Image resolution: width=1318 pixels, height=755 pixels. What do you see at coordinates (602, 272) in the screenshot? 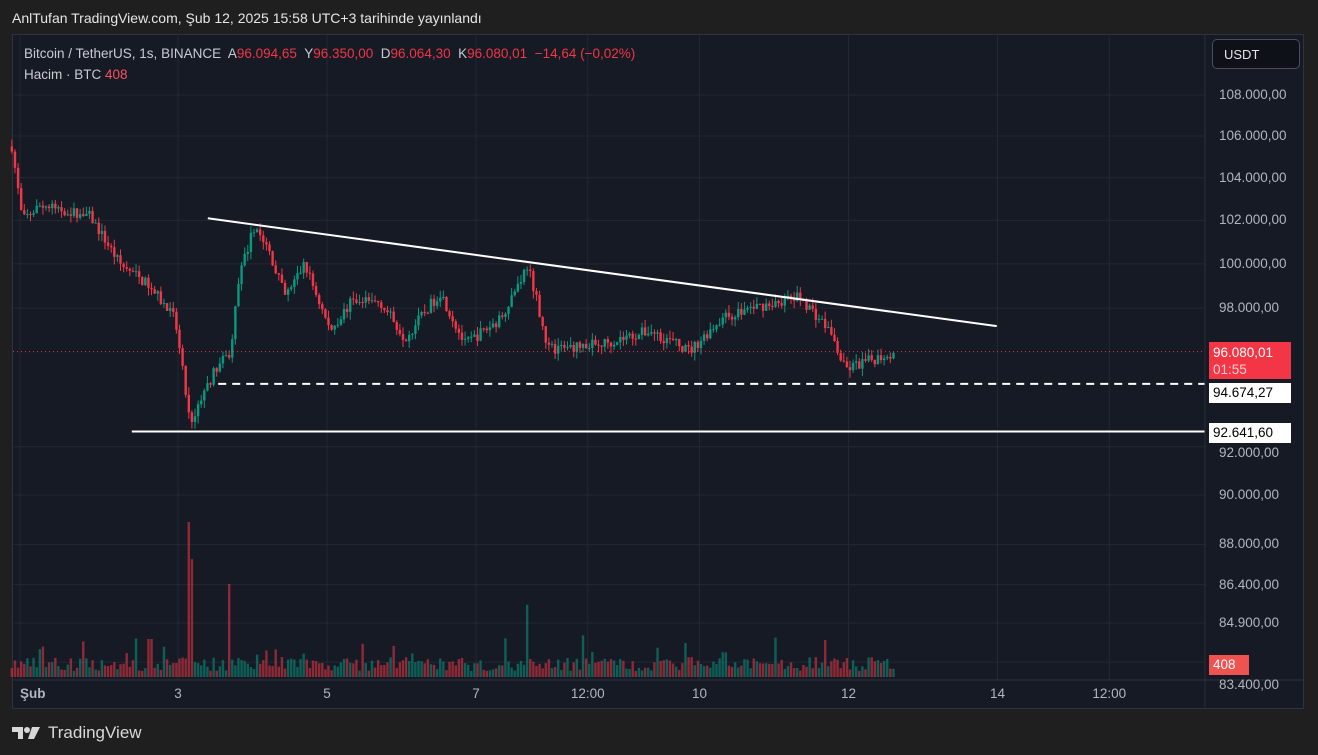
I see `resistance-trendline` at bounding box center [602, 272].